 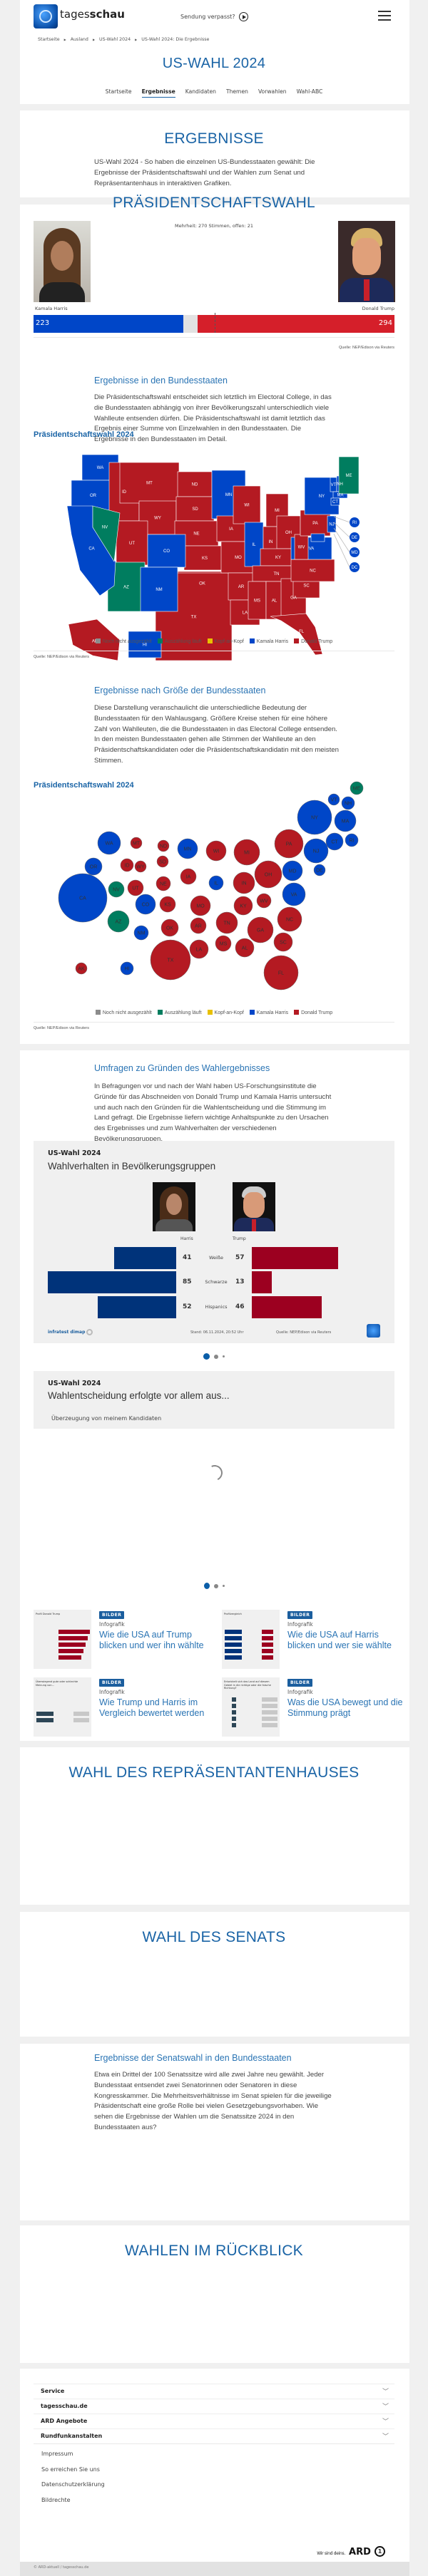 I want to click on bubble-ga, so click(x=260, y=930).